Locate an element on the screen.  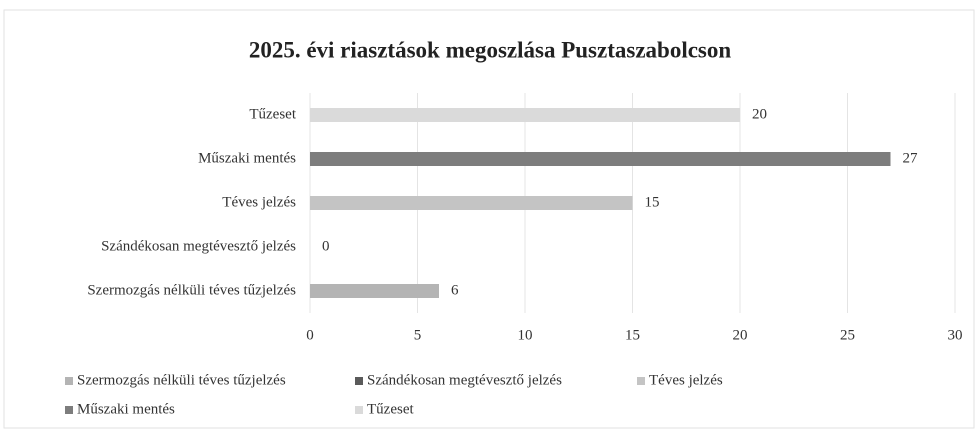
data-label: 6 is located at coordinates (455, 290).